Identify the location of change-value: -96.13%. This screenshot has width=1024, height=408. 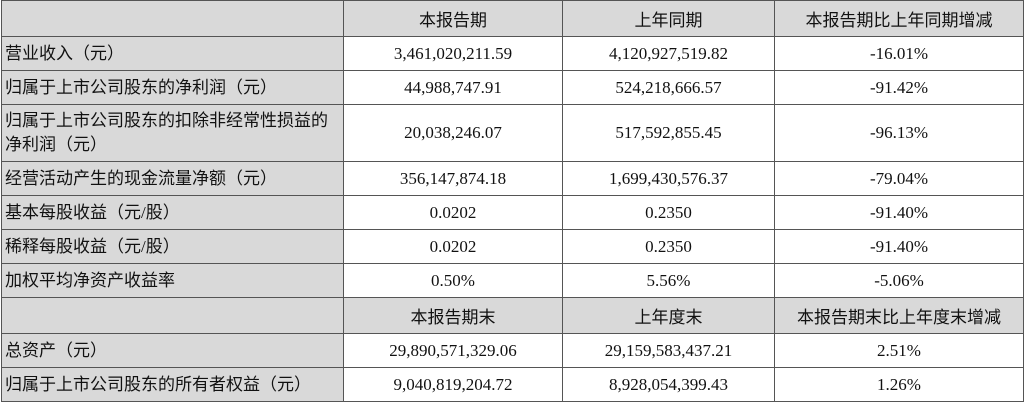
(899, 133).